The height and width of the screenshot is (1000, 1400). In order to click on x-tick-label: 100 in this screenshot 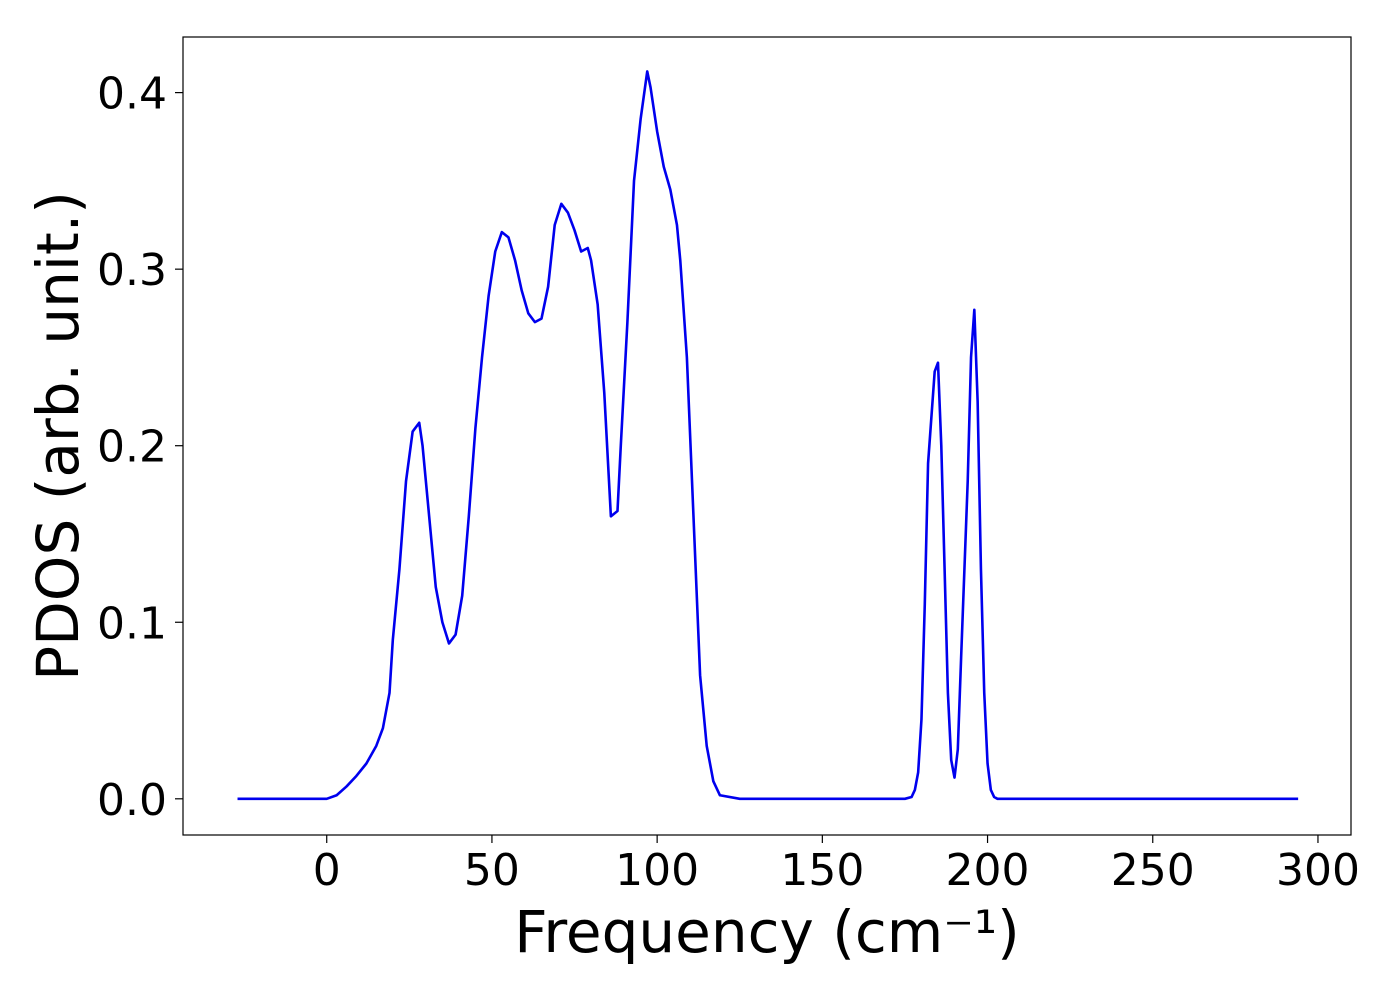, I will do `click(657, 870)`.